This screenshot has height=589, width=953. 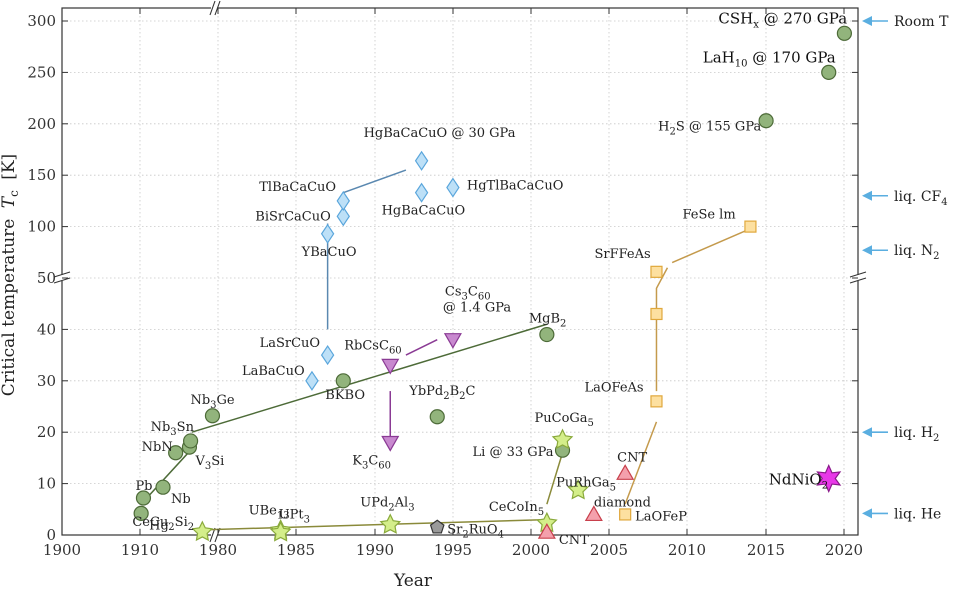 What do you see at coordinates (226, 400) in the screenshot?
I see `label-text: Ge` at bounding box center [226, 400].